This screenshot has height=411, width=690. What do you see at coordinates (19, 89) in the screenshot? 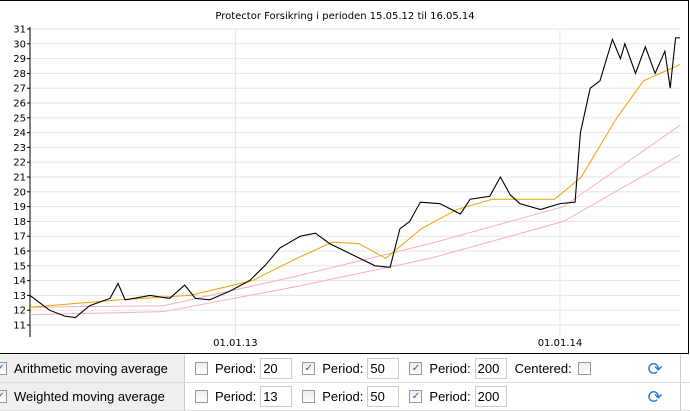
I see `y-tick-label: 27` at bounding box center [19, 89].